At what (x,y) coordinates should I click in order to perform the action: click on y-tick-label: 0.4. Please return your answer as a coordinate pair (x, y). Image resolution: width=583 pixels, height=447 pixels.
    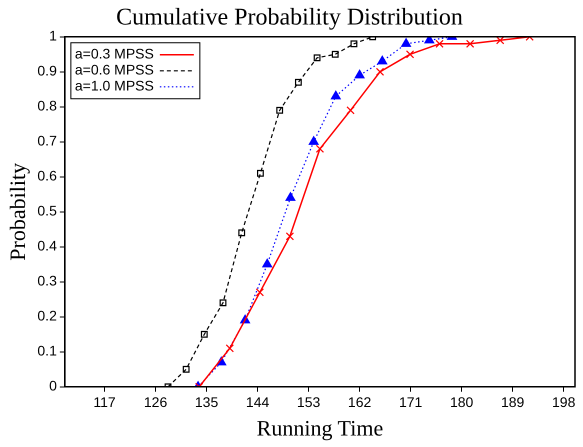
    Looking at the image, I should click on (47, 246).